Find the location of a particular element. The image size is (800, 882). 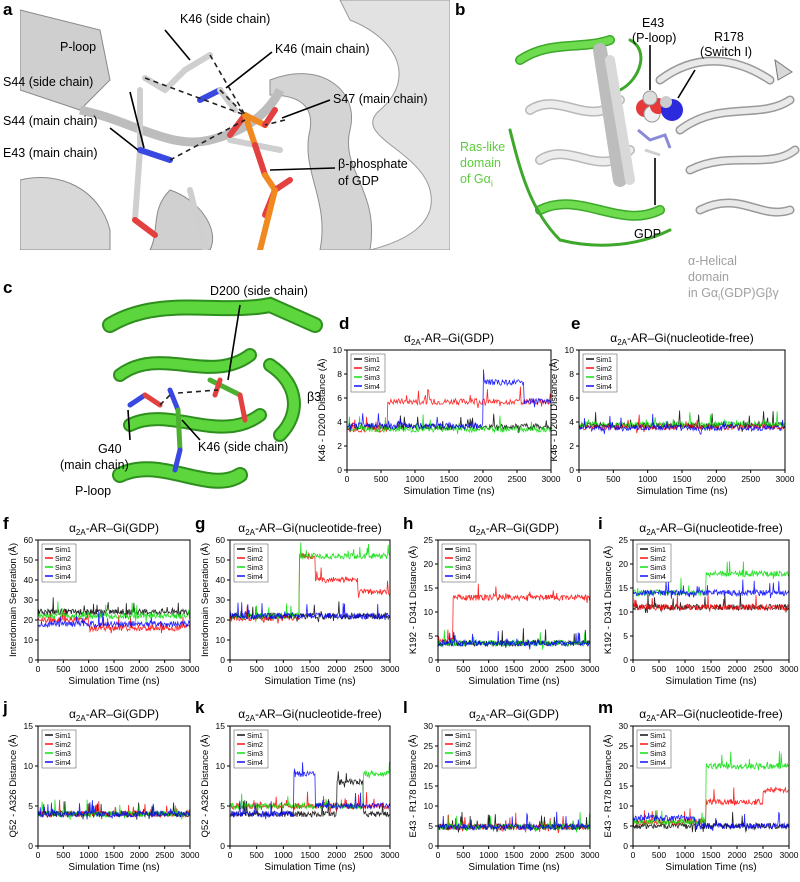

label-r178-switch-i: (Switch I) is located at coordinates (726, 52).